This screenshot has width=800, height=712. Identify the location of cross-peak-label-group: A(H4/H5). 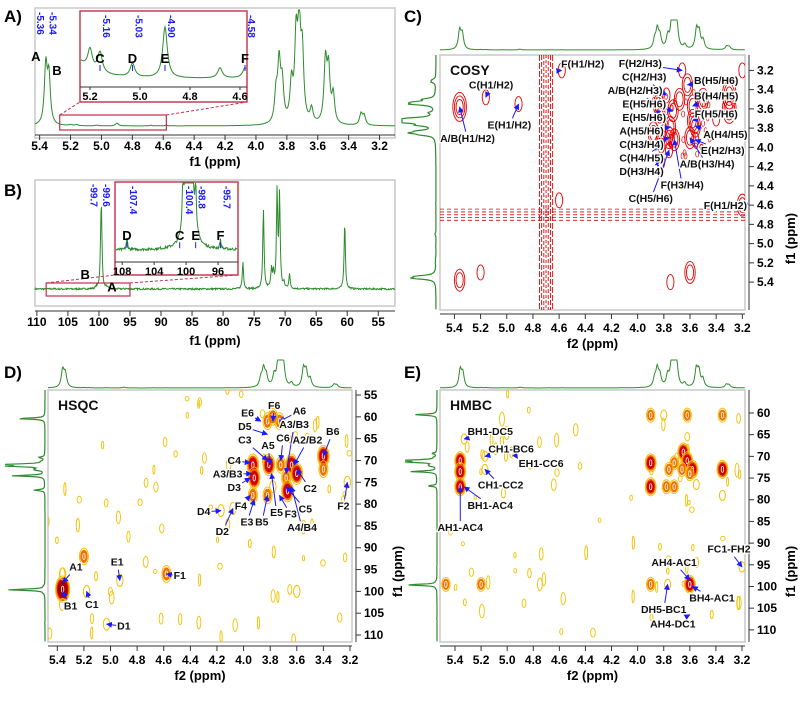
(725, 135).